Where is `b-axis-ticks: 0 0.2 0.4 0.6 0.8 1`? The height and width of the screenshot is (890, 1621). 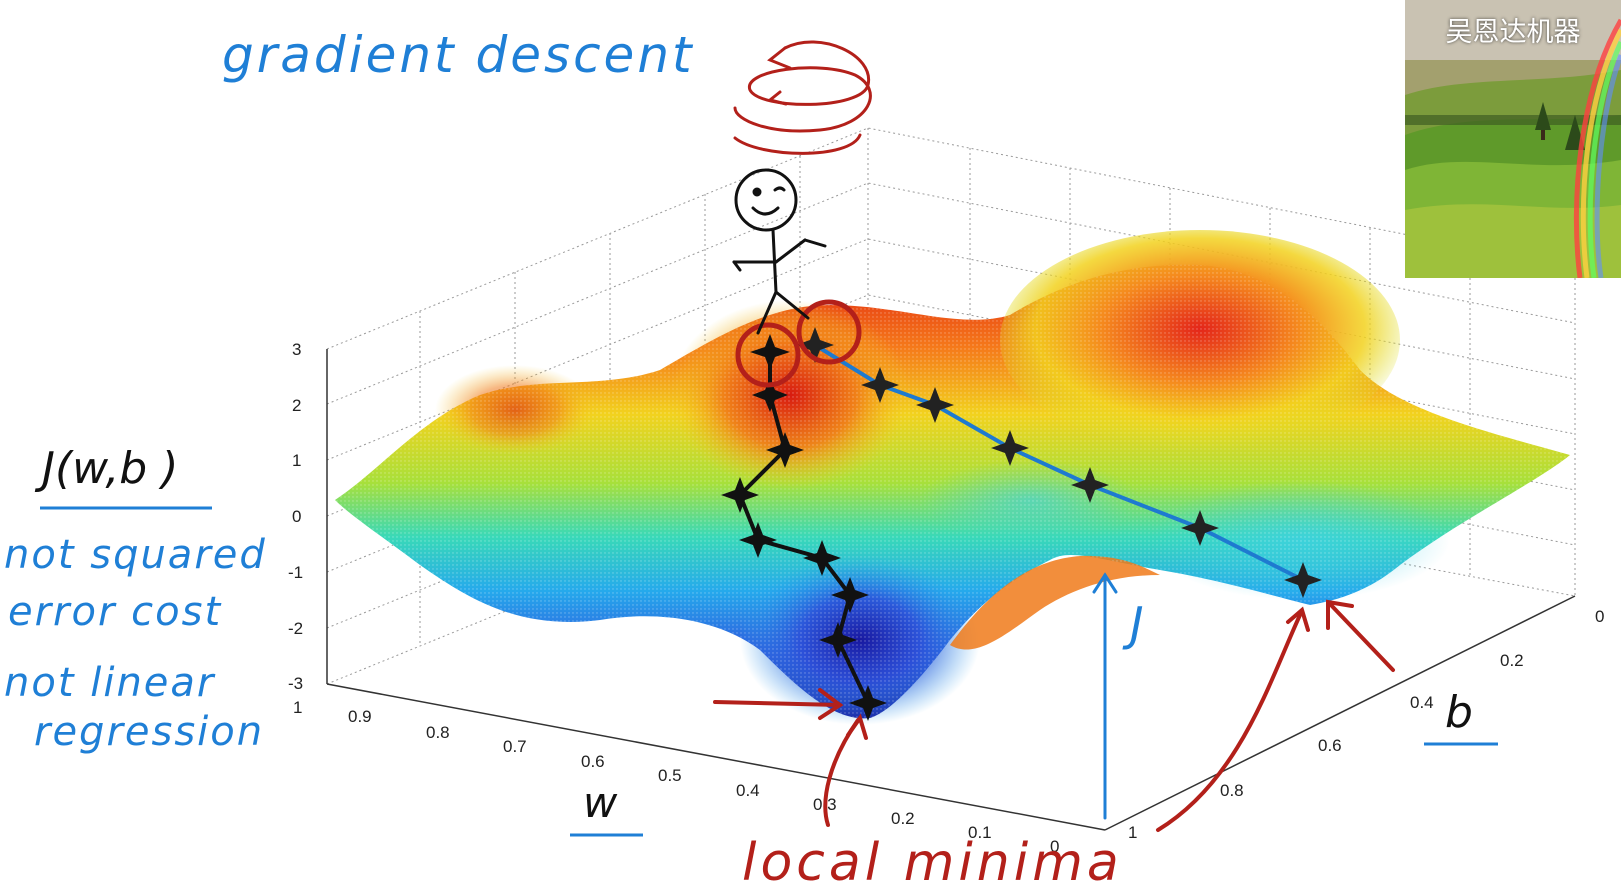
b-axis-ticks: 0 0.2 0.4 0.6 0.8 1 is located at coordinates (1366, 724).